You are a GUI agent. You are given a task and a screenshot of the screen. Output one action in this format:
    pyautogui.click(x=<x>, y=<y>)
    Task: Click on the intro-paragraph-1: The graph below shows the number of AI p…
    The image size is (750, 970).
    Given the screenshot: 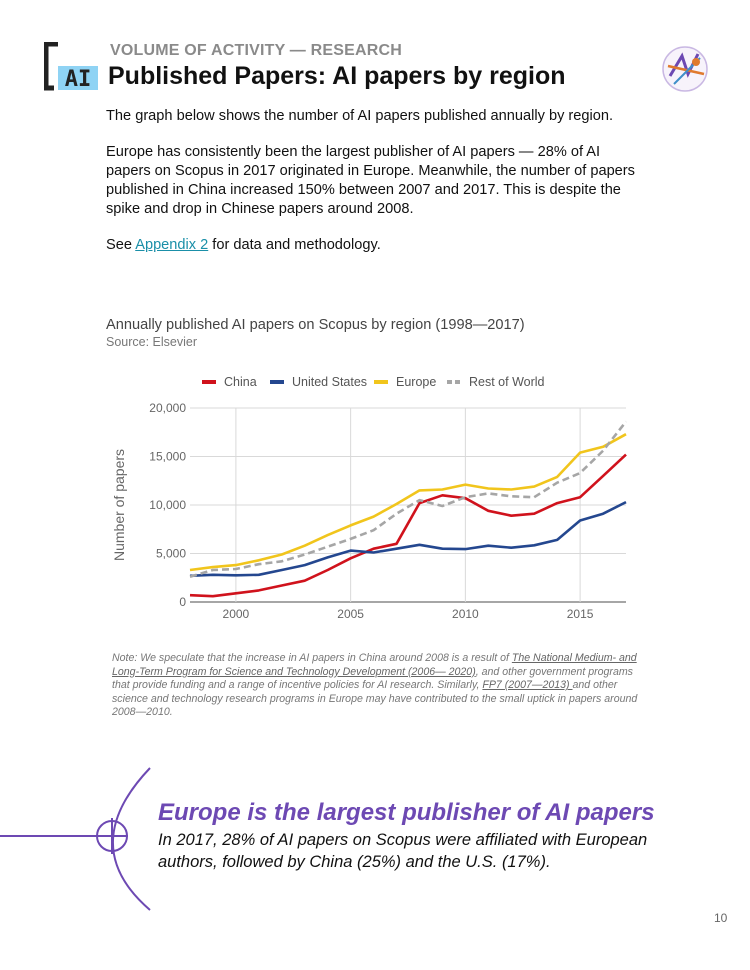 What is the action you would take?
    pyautogui.click(x=360, y=116)
    